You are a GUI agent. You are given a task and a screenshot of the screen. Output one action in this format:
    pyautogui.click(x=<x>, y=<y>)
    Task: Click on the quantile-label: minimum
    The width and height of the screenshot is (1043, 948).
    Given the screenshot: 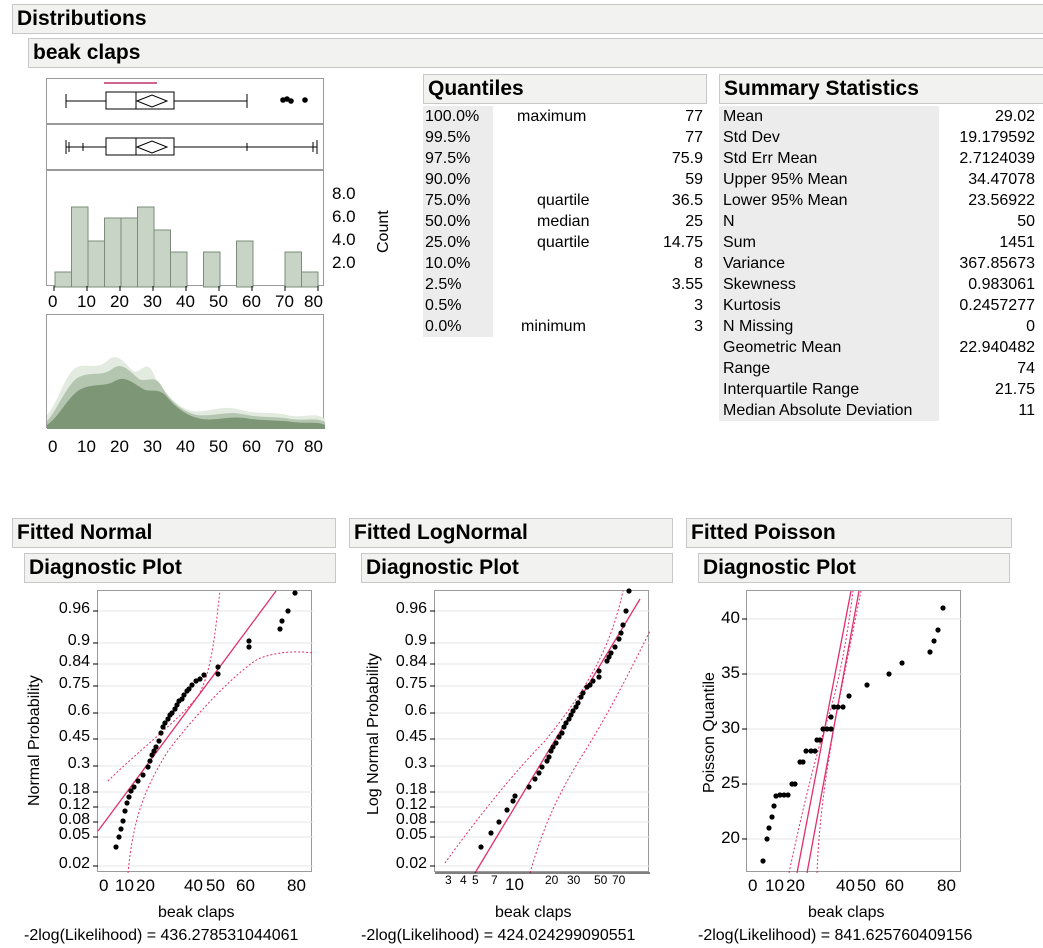 What is the action you would take?
    pyautogui.click(x=553, y=326)
    